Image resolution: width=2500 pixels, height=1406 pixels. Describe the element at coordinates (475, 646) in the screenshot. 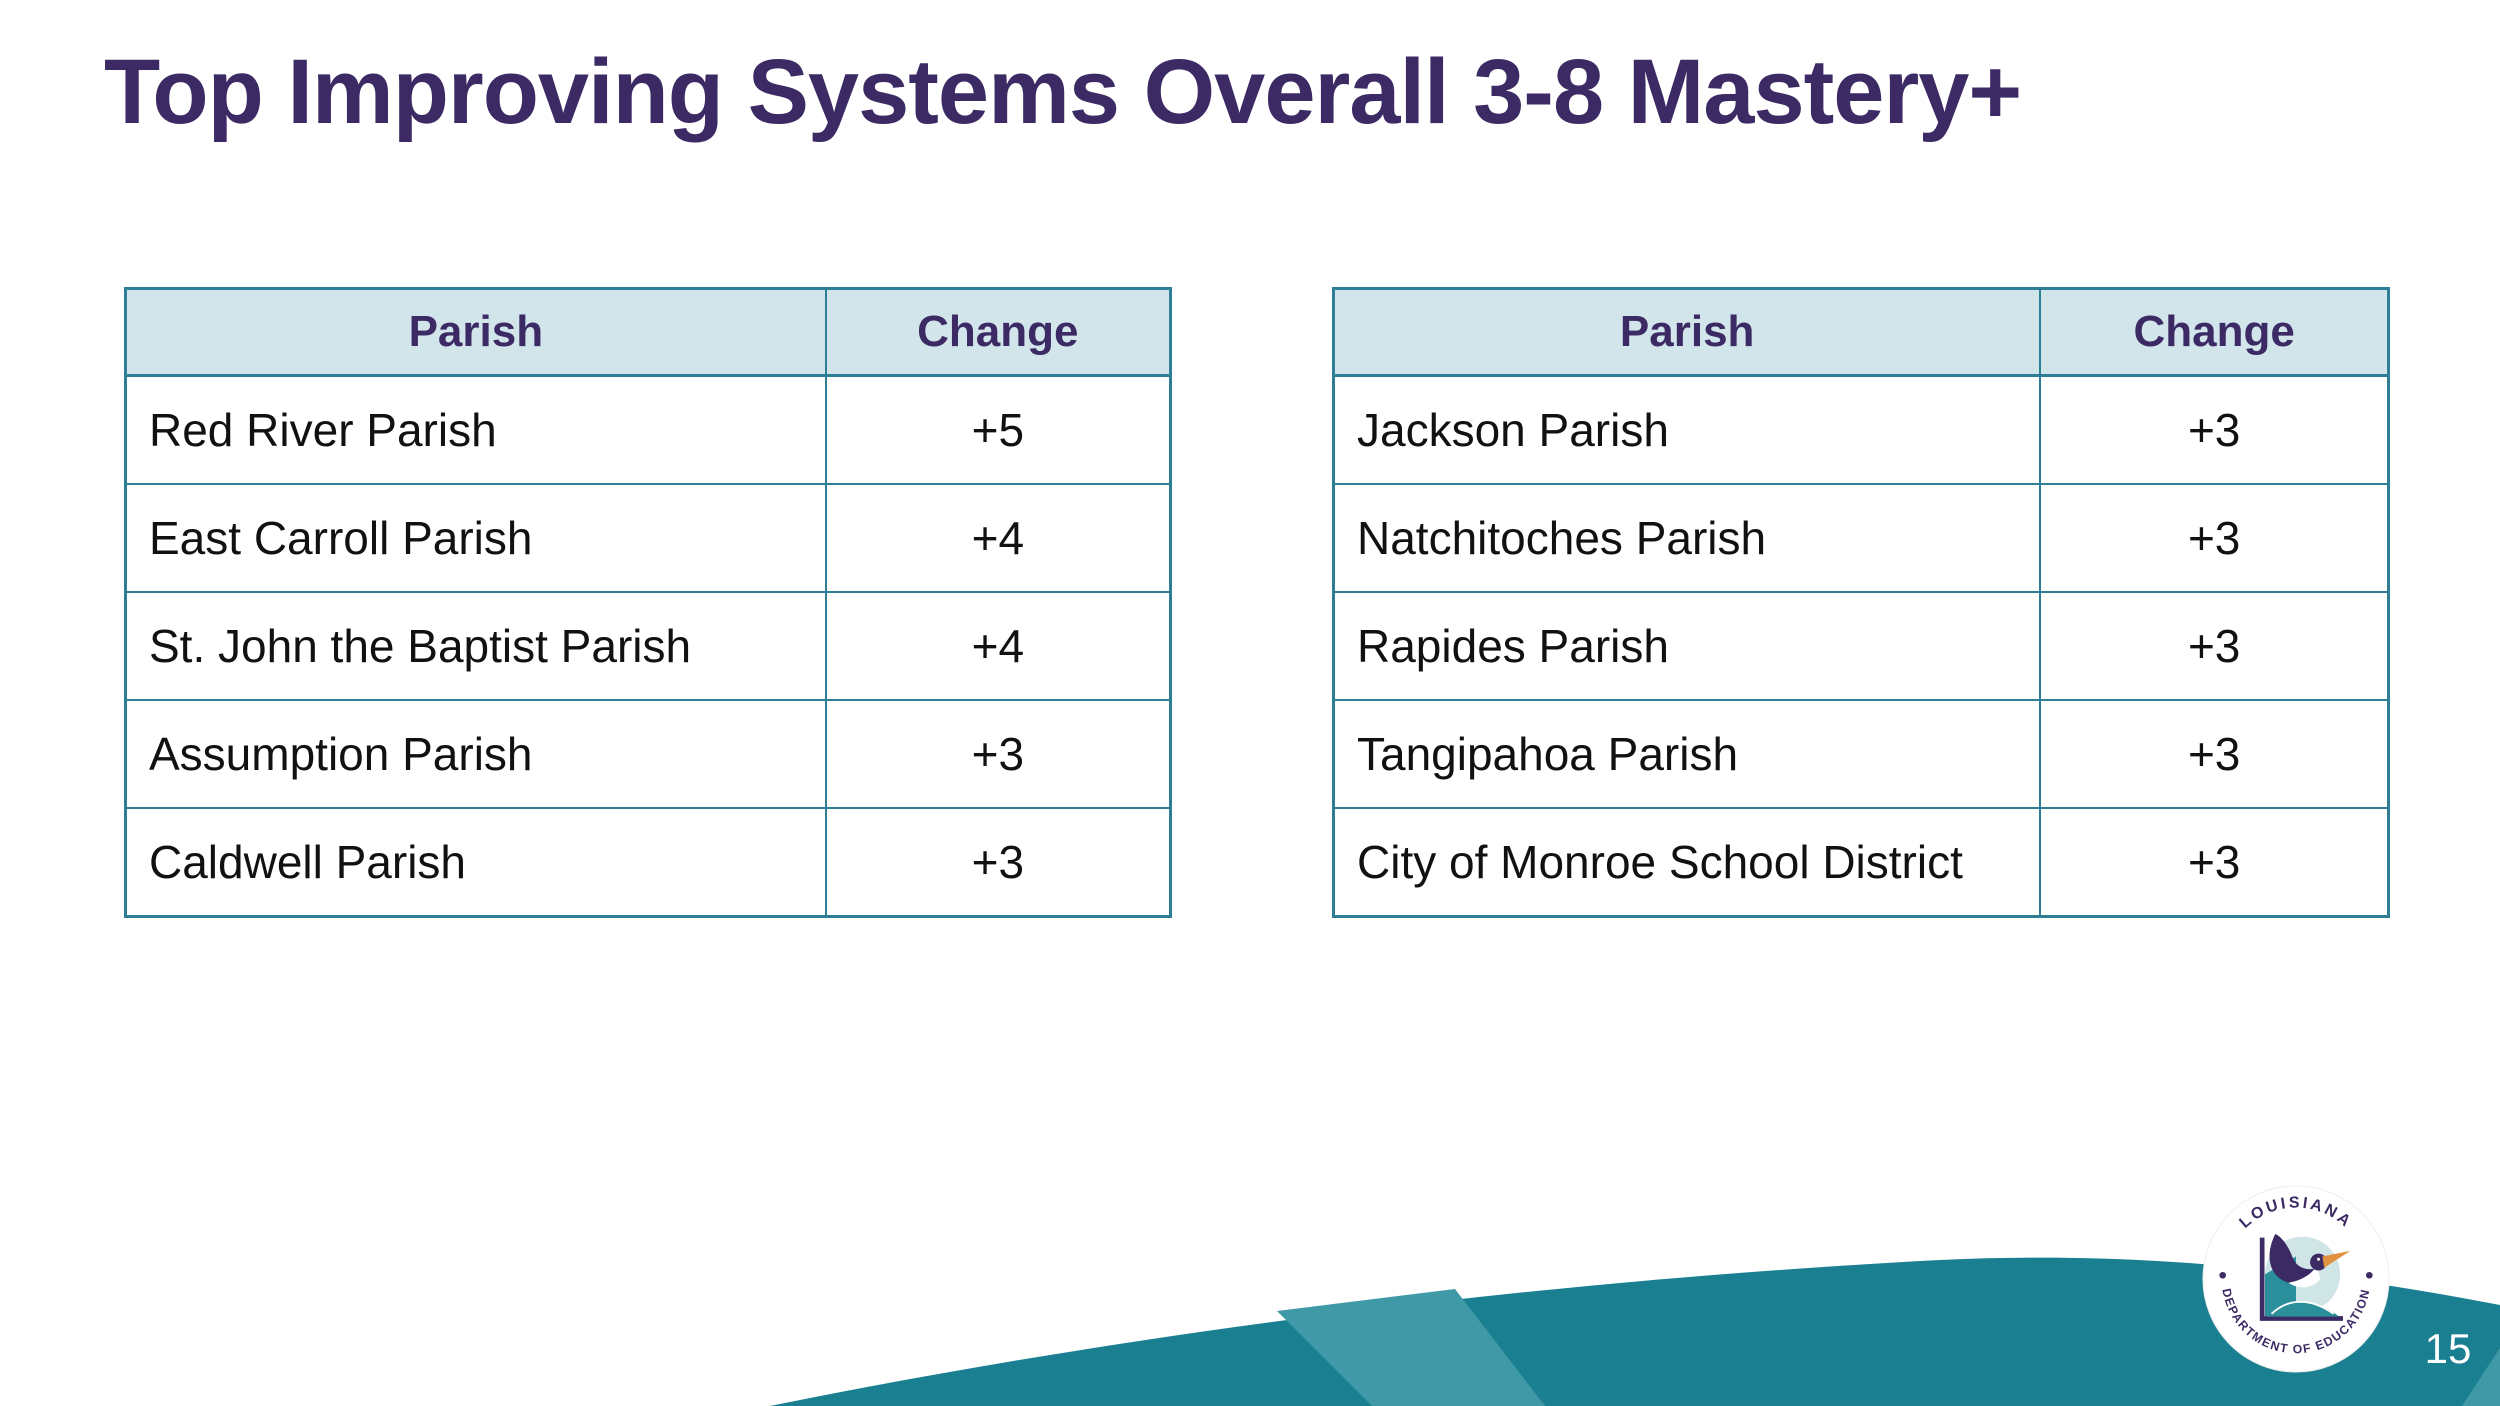

I see `parish-cell: St. John the Baptist Parish` at that location.